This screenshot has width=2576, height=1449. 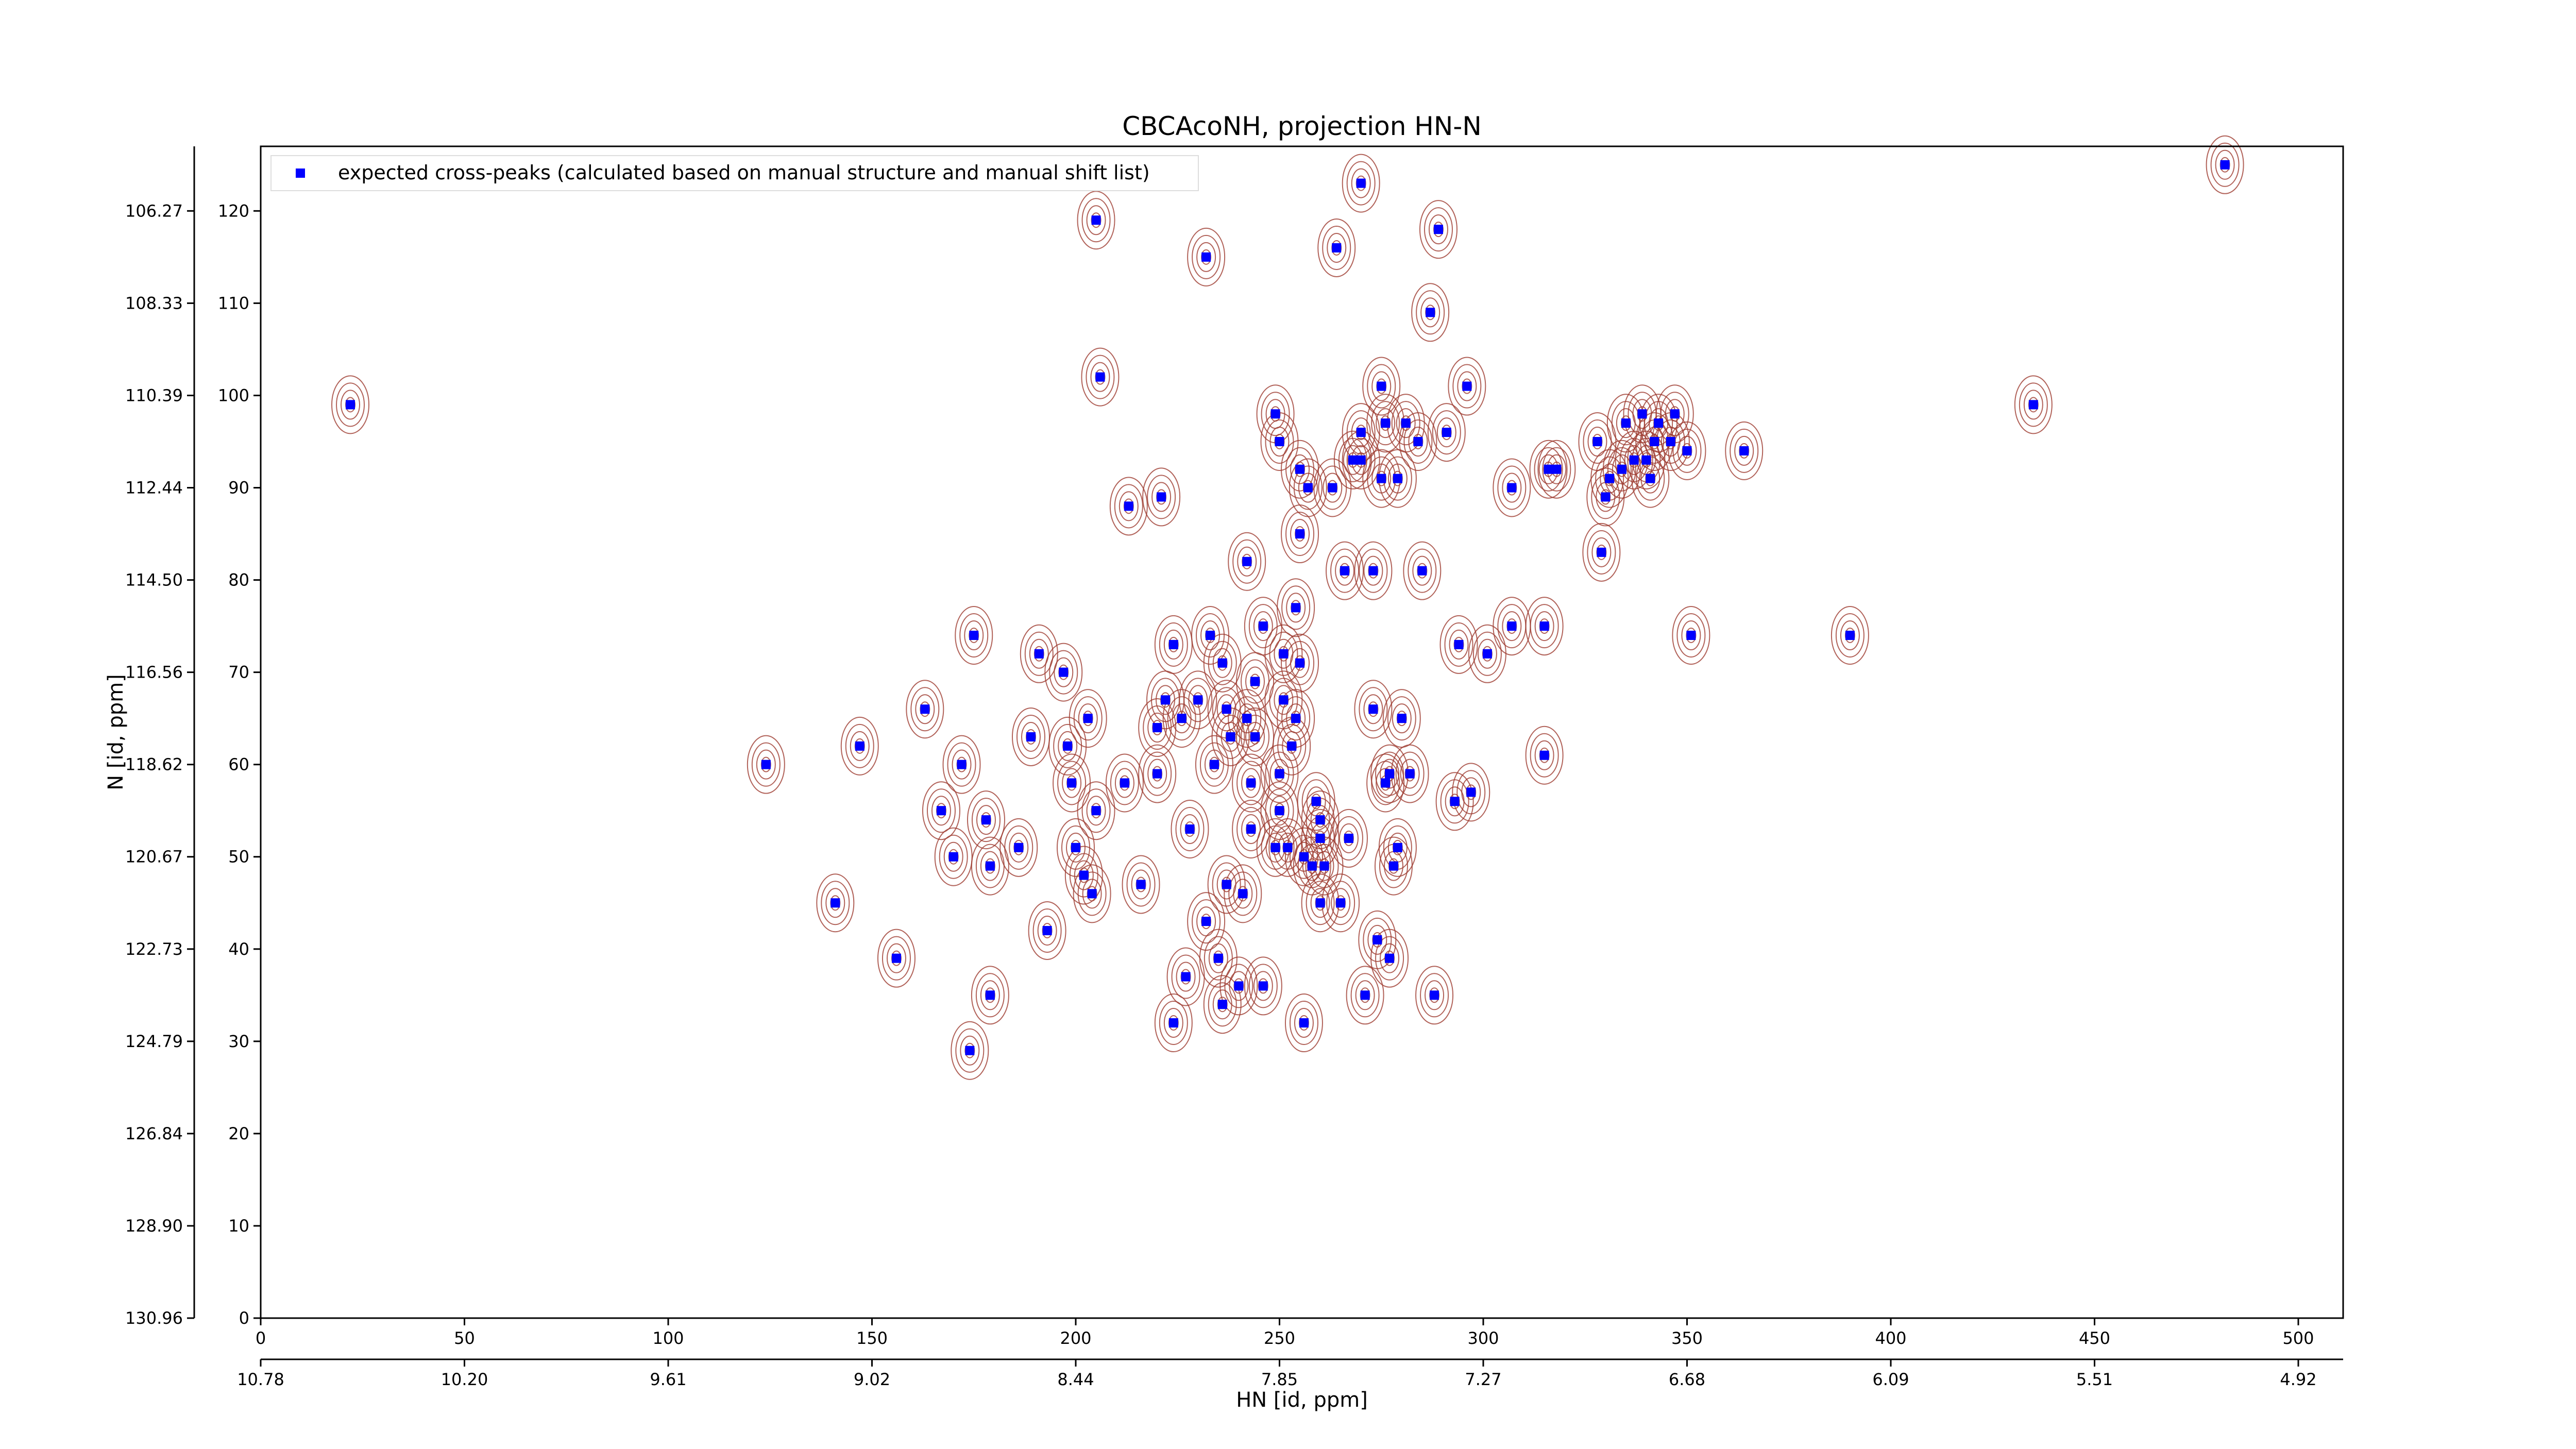 What do you see at coordinates (154, 580) in the screenshot?
I see `y2-tick-label: 114.50` at bounding box center [154, 580].